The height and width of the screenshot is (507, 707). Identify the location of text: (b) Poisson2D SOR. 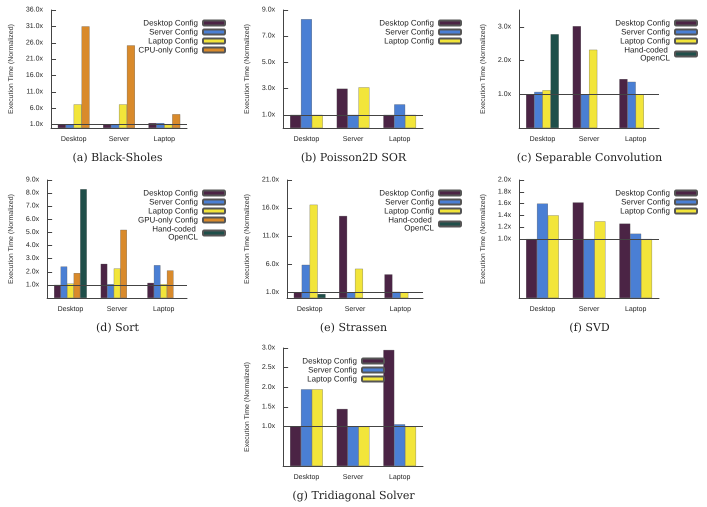
(353, 157).